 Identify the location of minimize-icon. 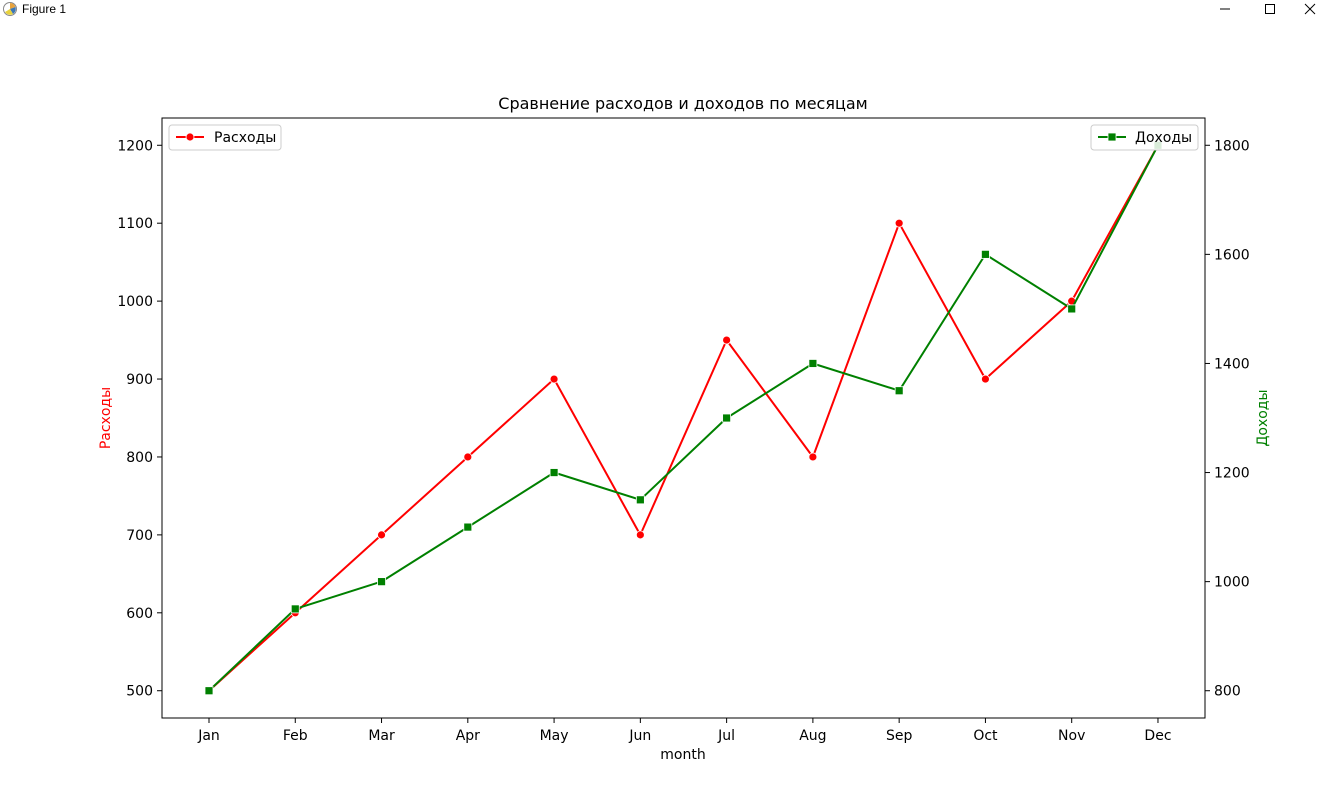
(1225, 9).